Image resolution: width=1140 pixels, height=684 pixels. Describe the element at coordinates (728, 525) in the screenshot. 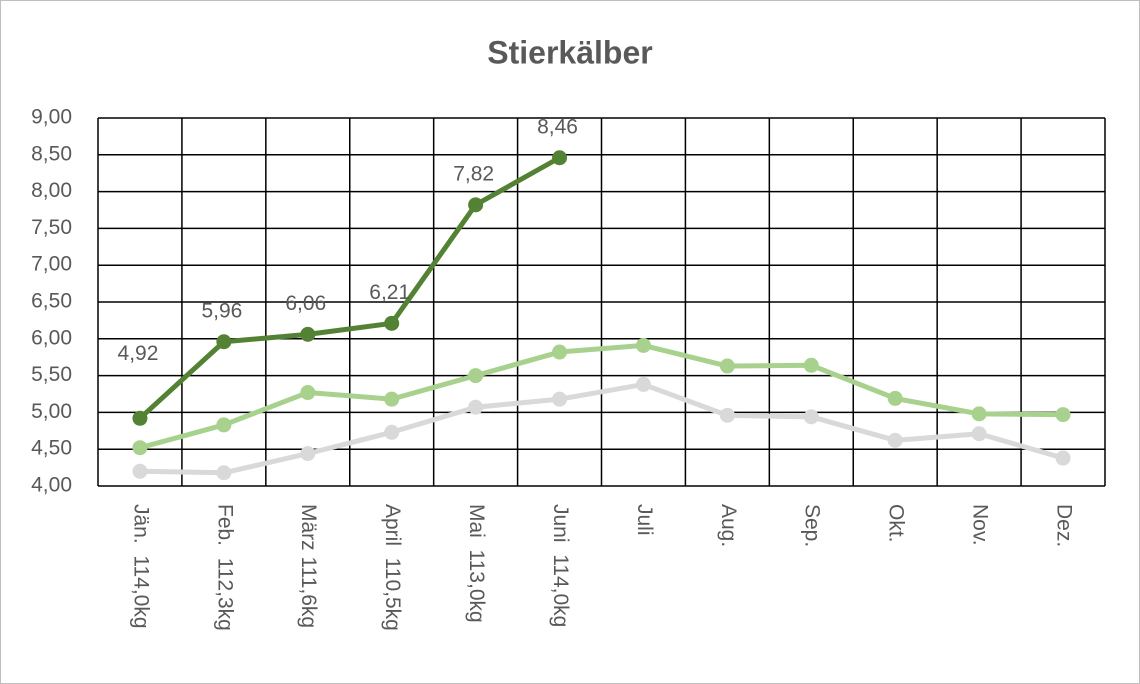

I see `x-tick-label: Aug.` at that location.